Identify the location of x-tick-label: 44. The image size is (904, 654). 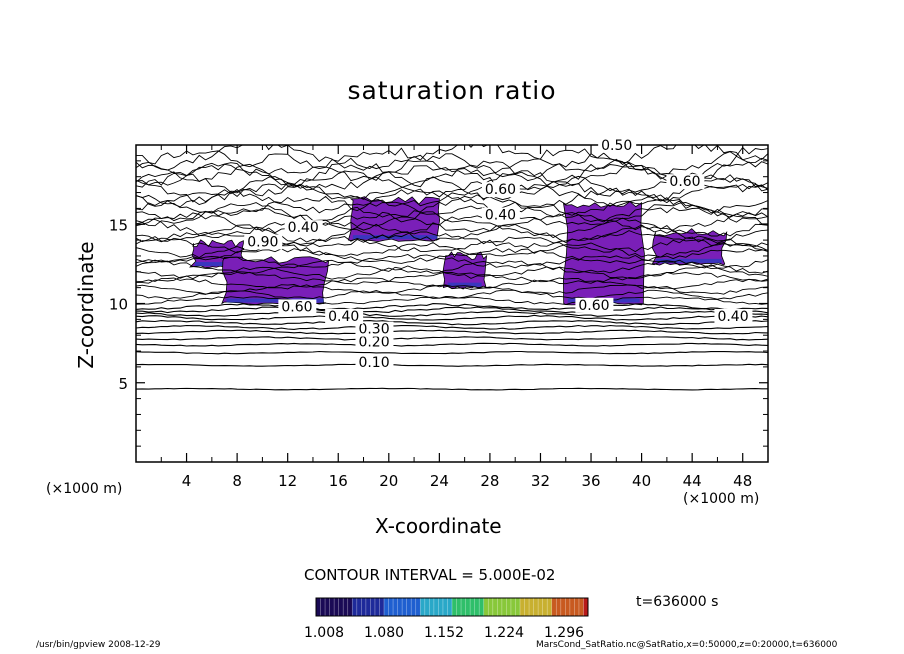
(692, 481).